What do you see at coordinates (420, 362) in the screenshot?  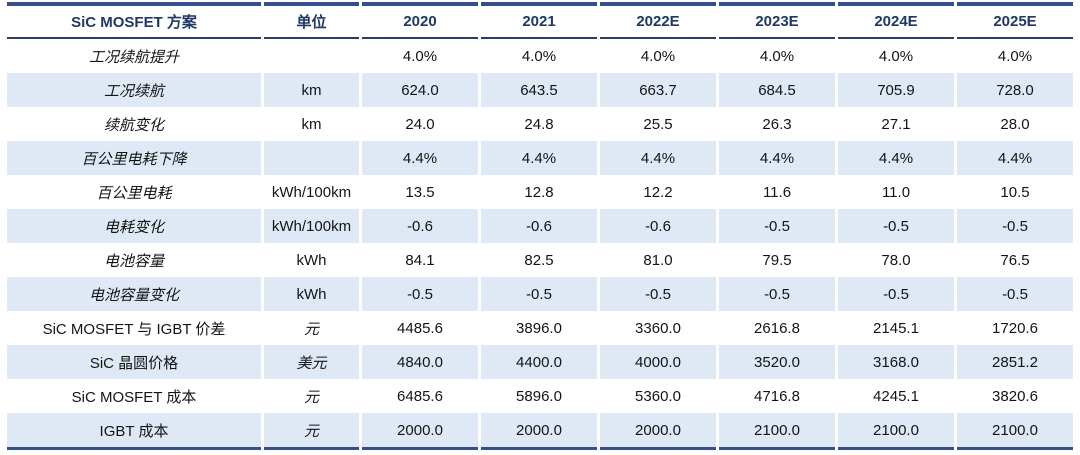 I see `cell-value: 4840.0` at bounding box center [420, 362].